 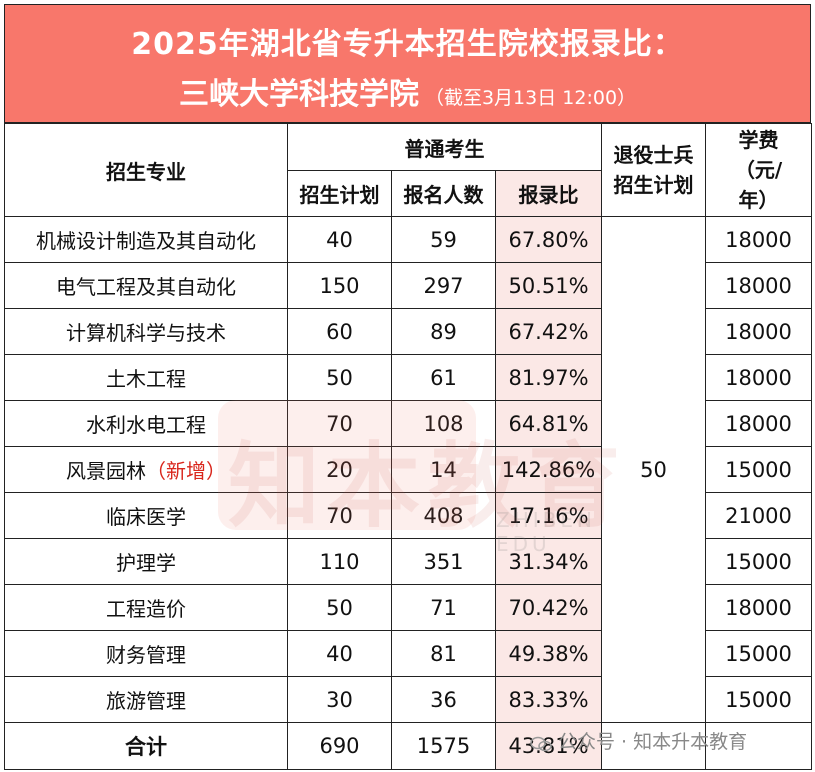 What do you see at coordinates (548, 331) in the screenshot?
I see `cell-ratio: 67.42%` at bounding box center [548, 331].